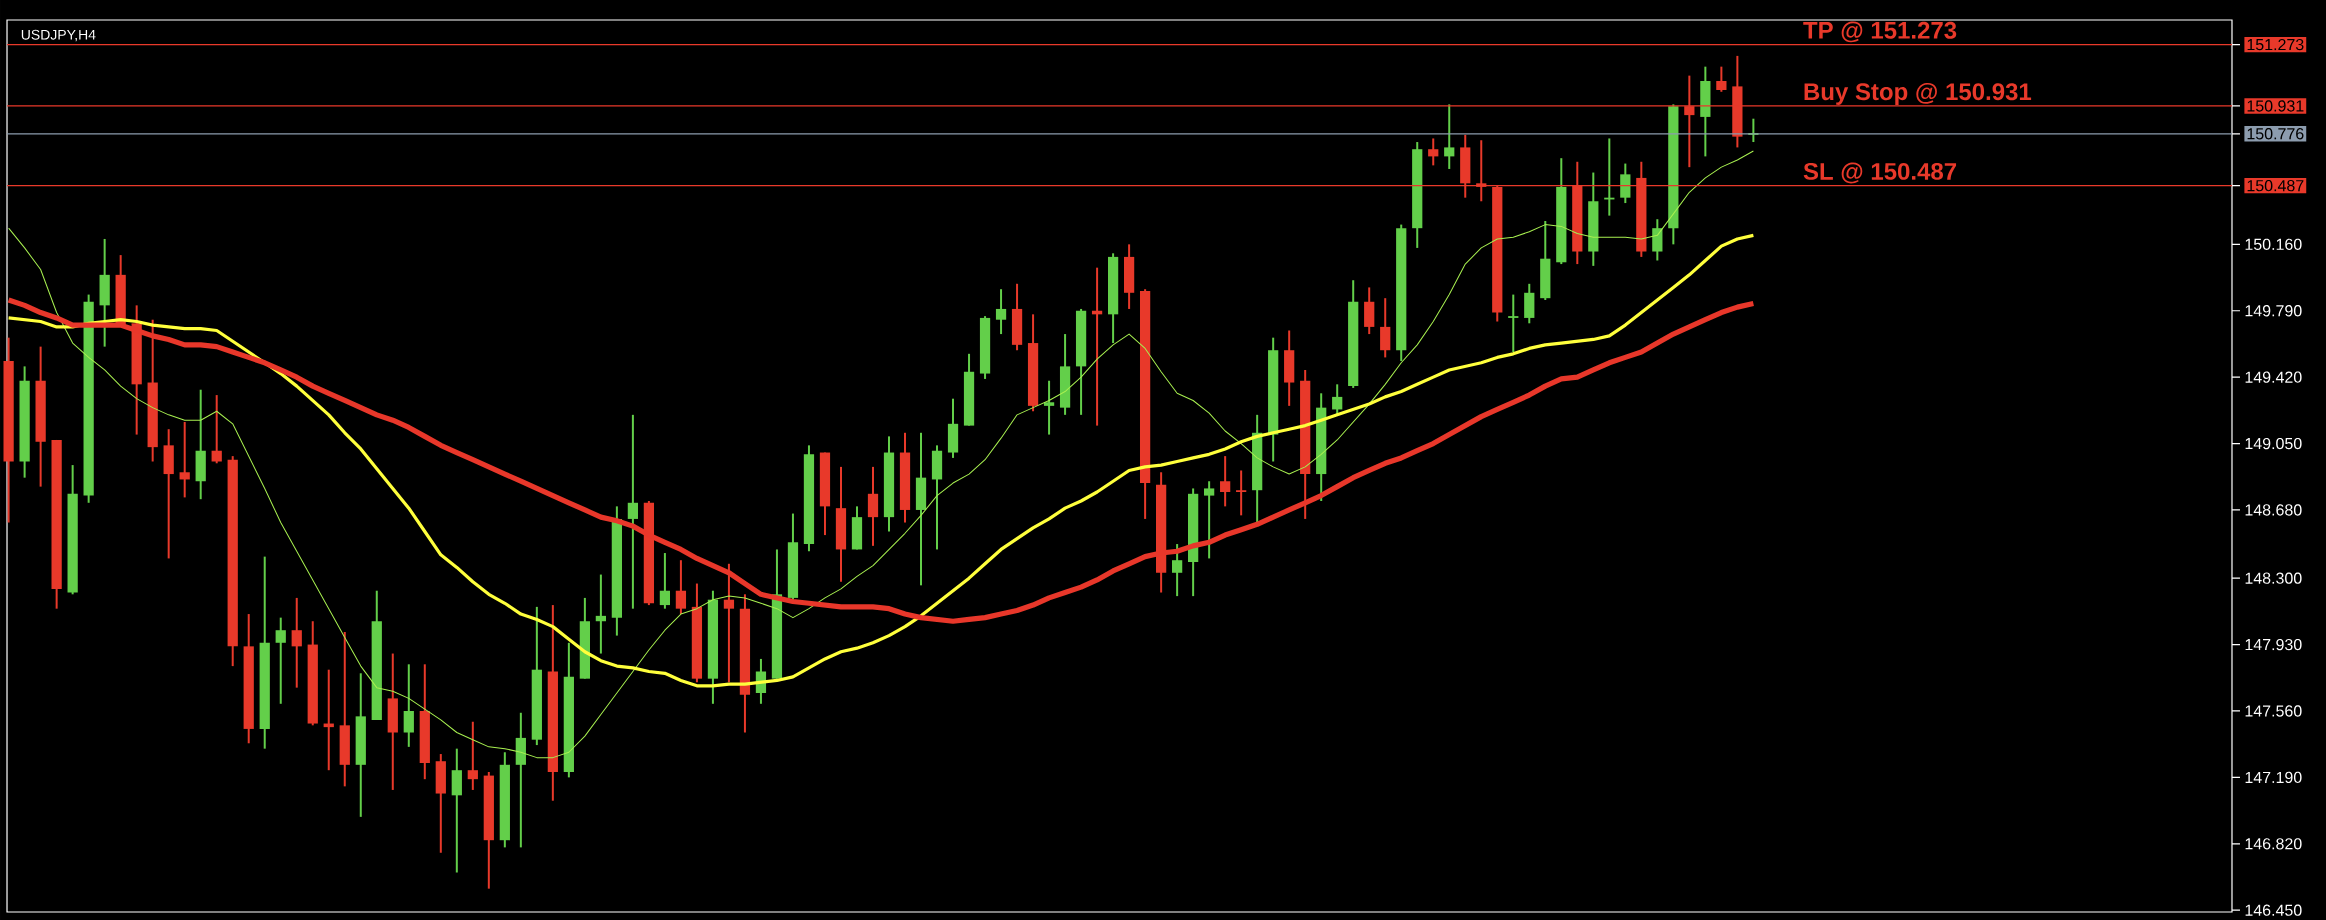 The width and height of the screenshot is (2326, 920). What do you see at coordinates (2273, 644) in the screenshot?
I see `y-tick-label: 147.930` at bounding box center [2273, 644].